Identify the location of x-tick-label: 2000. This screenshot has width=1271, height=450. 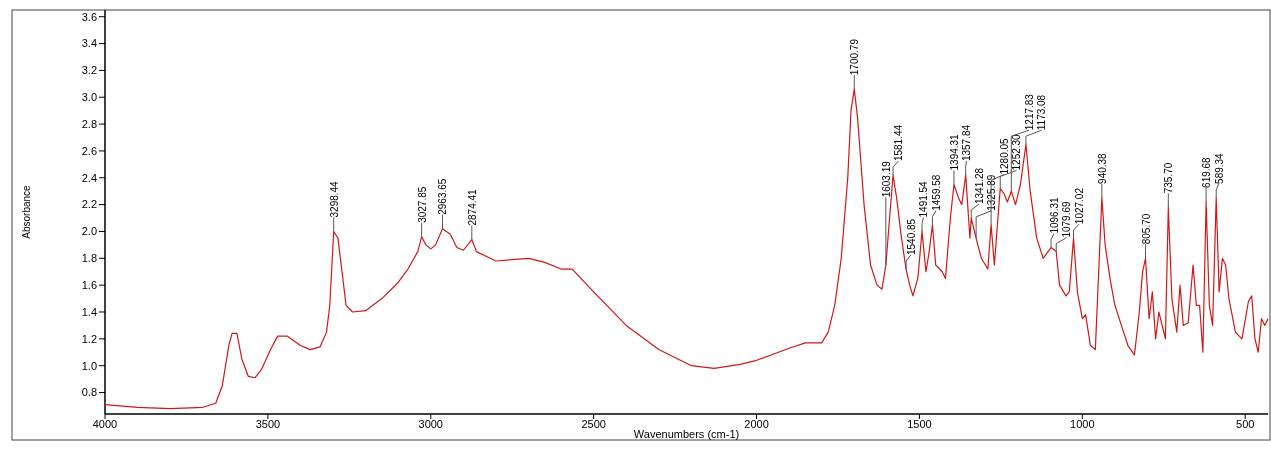
(756, 424).